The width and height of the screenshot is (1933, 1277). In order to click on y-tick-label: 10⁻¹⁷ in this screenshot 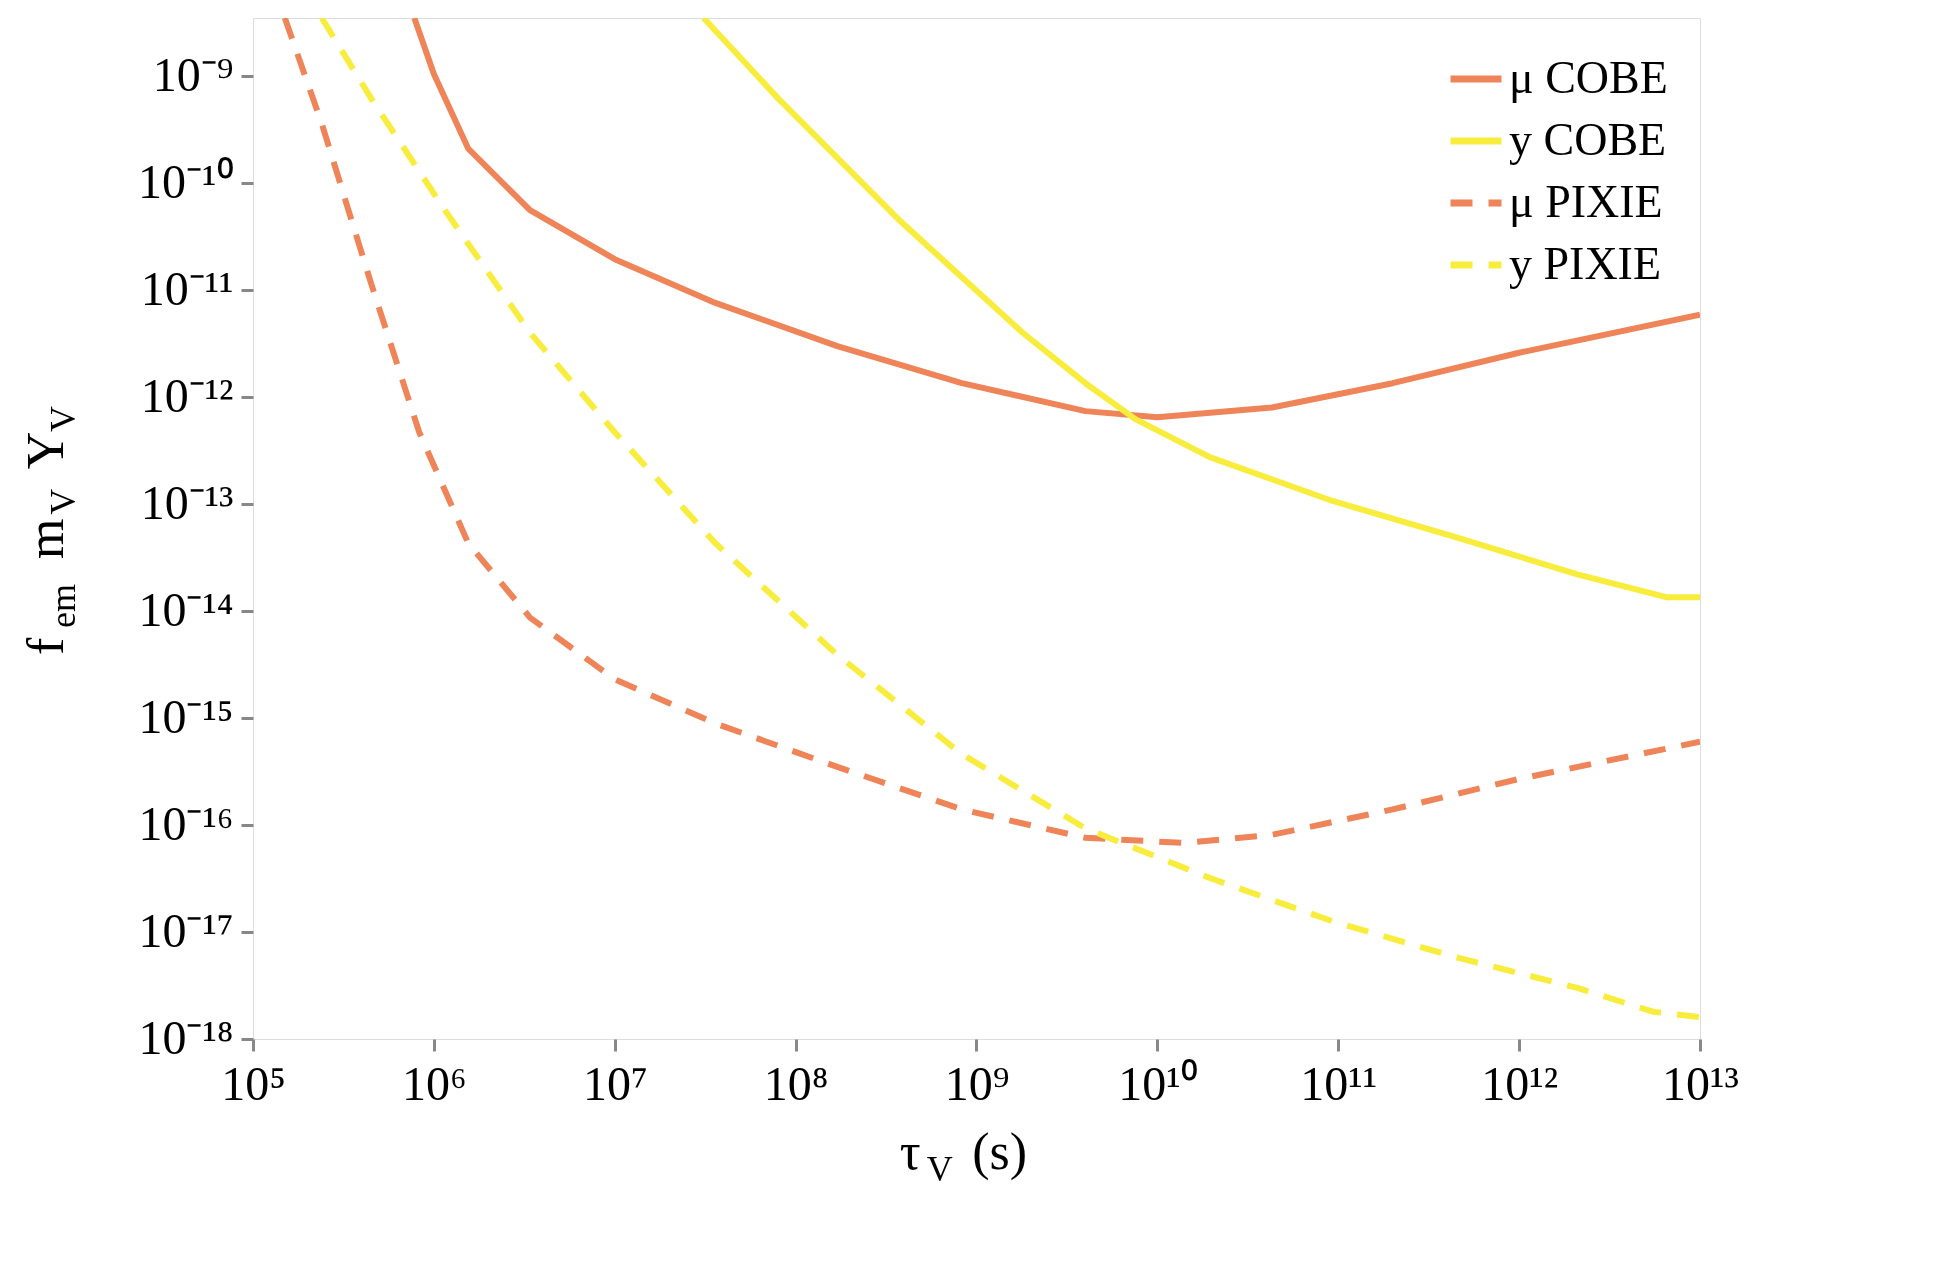, I will do `click(186, 930)`.